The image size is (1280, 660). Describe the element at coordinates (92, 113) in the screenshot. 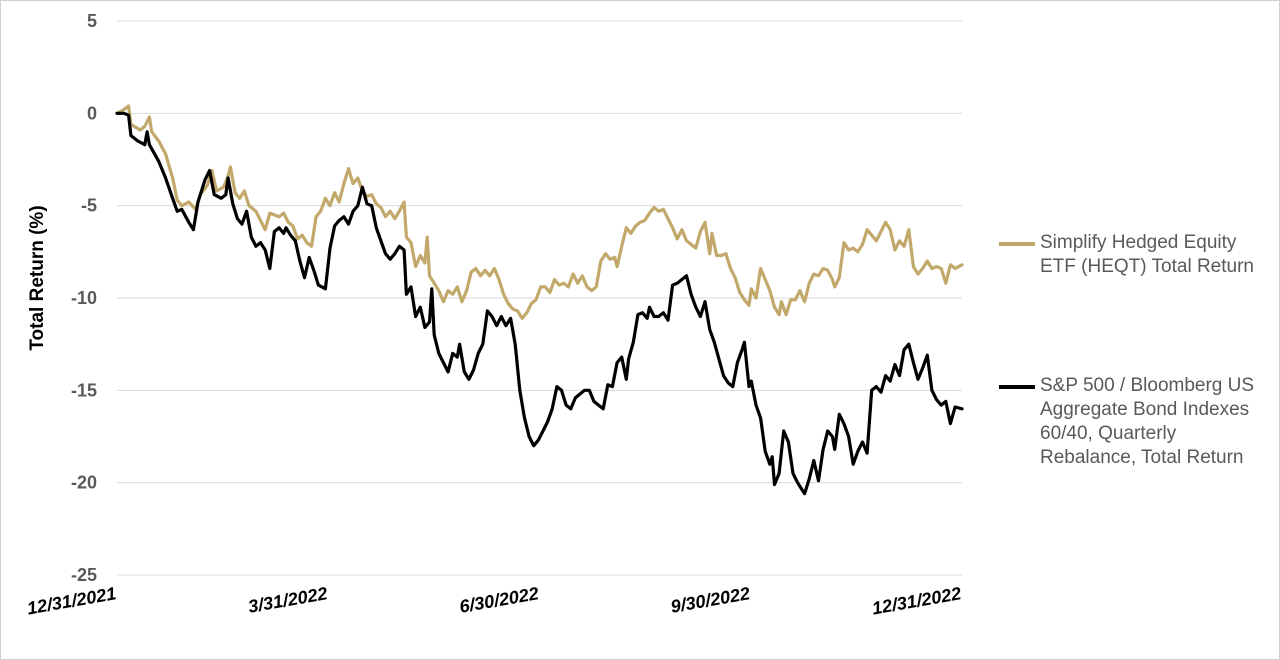

I see `y-tick-label: 0` at that location.